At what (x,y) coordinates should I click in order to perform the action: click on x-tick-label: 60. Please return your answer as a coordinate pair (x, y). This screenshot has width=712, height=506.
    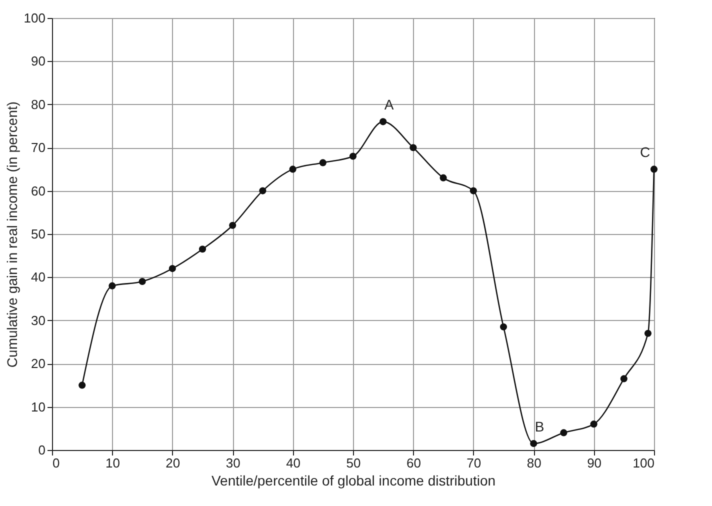
    Looking at the image, I should click on (413, 463).